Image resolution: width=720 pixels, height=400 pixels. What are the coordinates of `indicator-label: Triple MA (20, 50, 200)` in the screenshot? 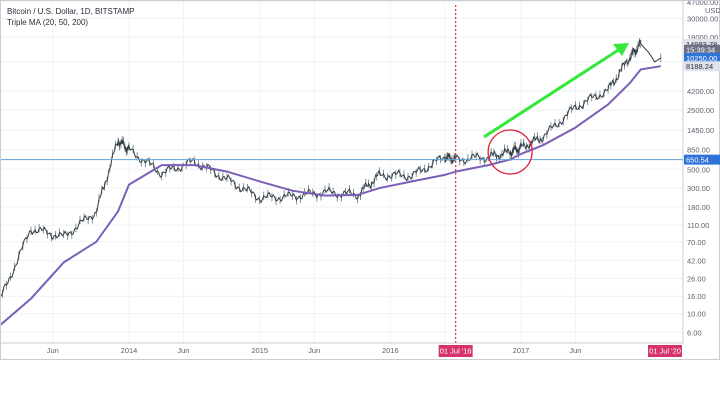 It's located at (48, 22).